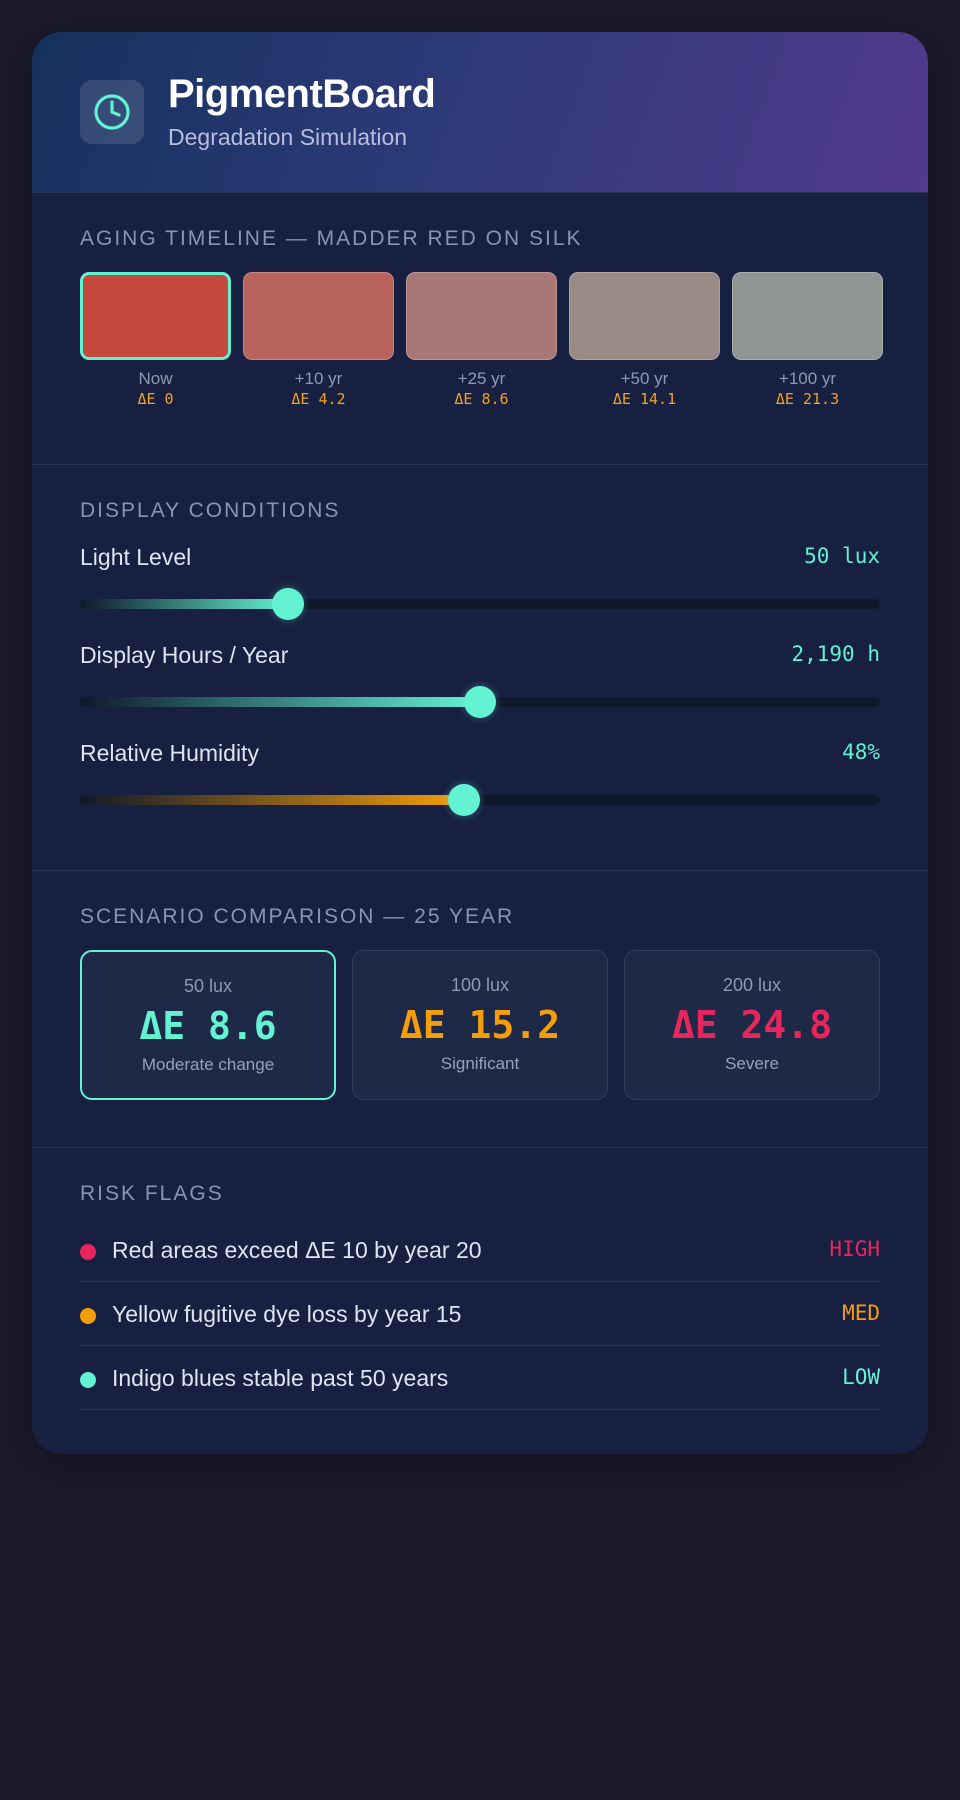 Image resolution: width=960 pixels, height=1800 pixels. Describe the element at coordinates (169, 753) in the screenshot. I see `slider-label: Relative Humidity` at that location.